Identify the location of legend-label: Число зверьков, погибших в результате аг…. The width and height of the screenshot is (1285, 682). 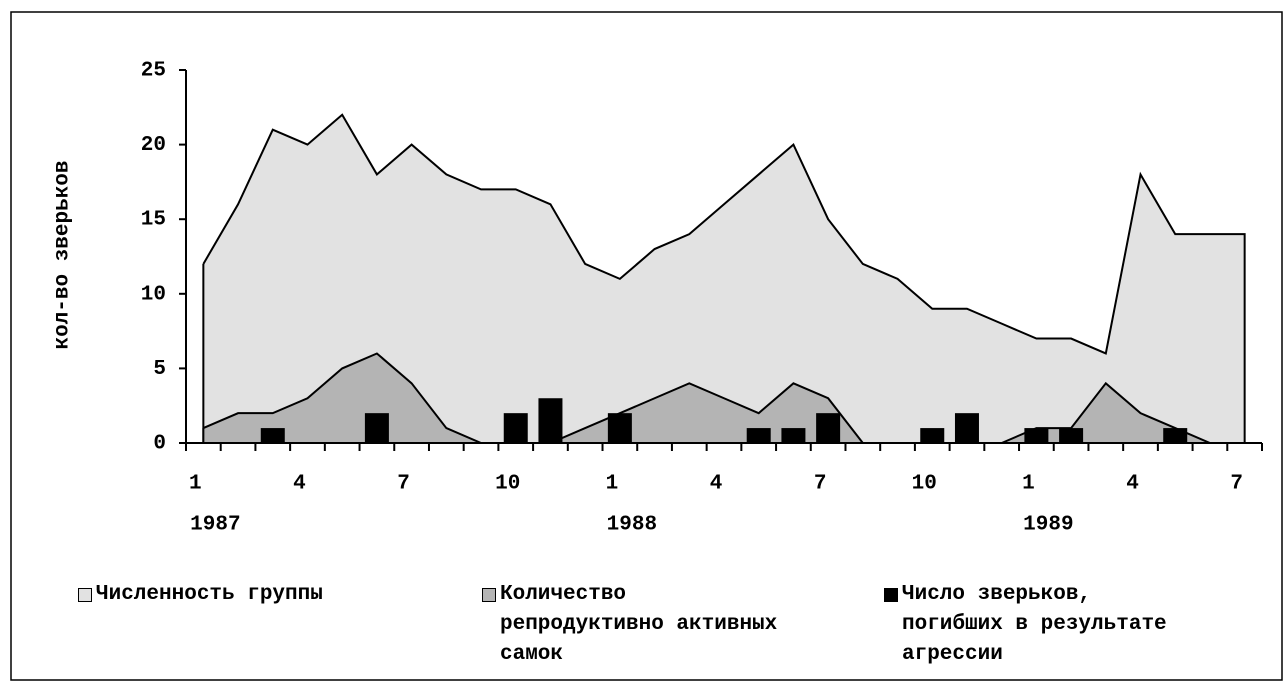
(1034, 624).